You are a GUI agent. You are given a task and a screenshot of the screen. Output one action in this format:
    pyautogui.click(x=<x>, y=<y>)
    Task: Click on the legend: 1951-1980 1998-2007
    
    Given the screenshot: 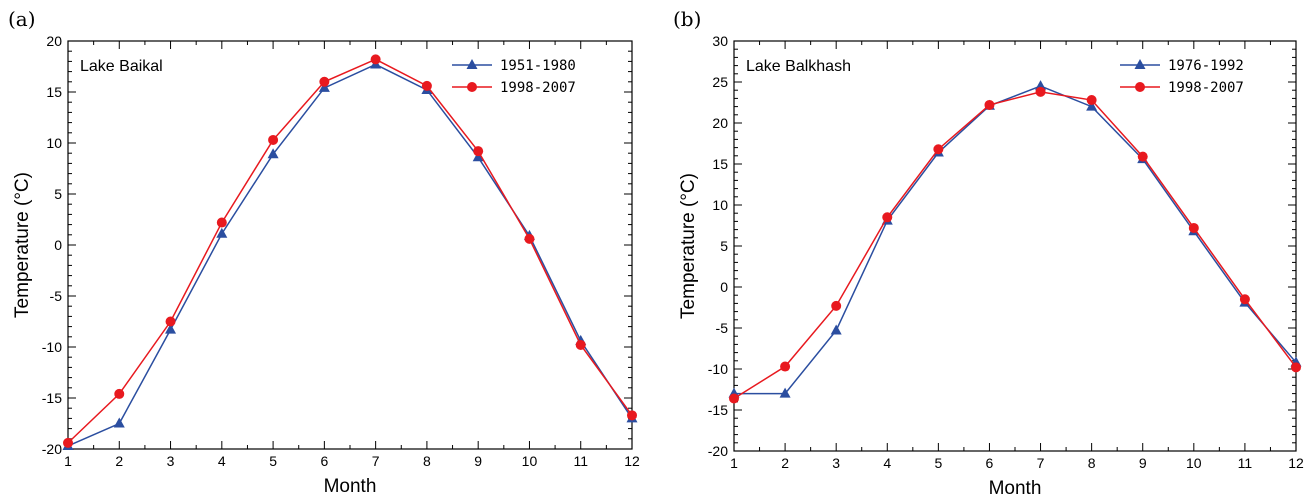 What is the action you would take?
    pyautogui.click(x=514, y=77)
    